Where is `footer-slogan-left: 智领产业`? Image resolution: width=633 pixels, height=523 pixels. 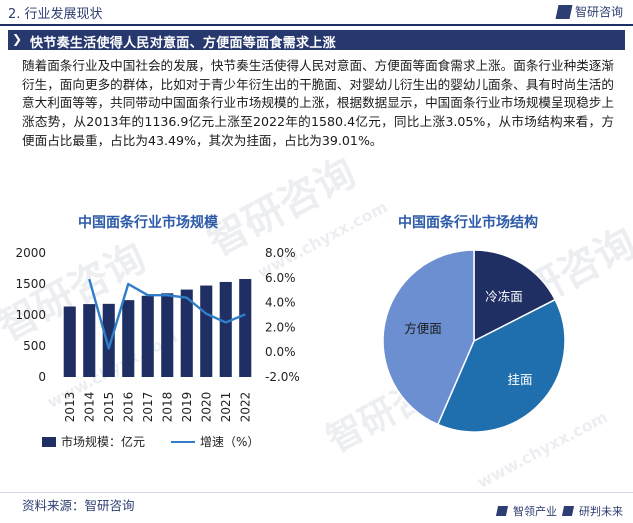 footer-slogan-left: 智领产业 is located at coordinates (535, 511).